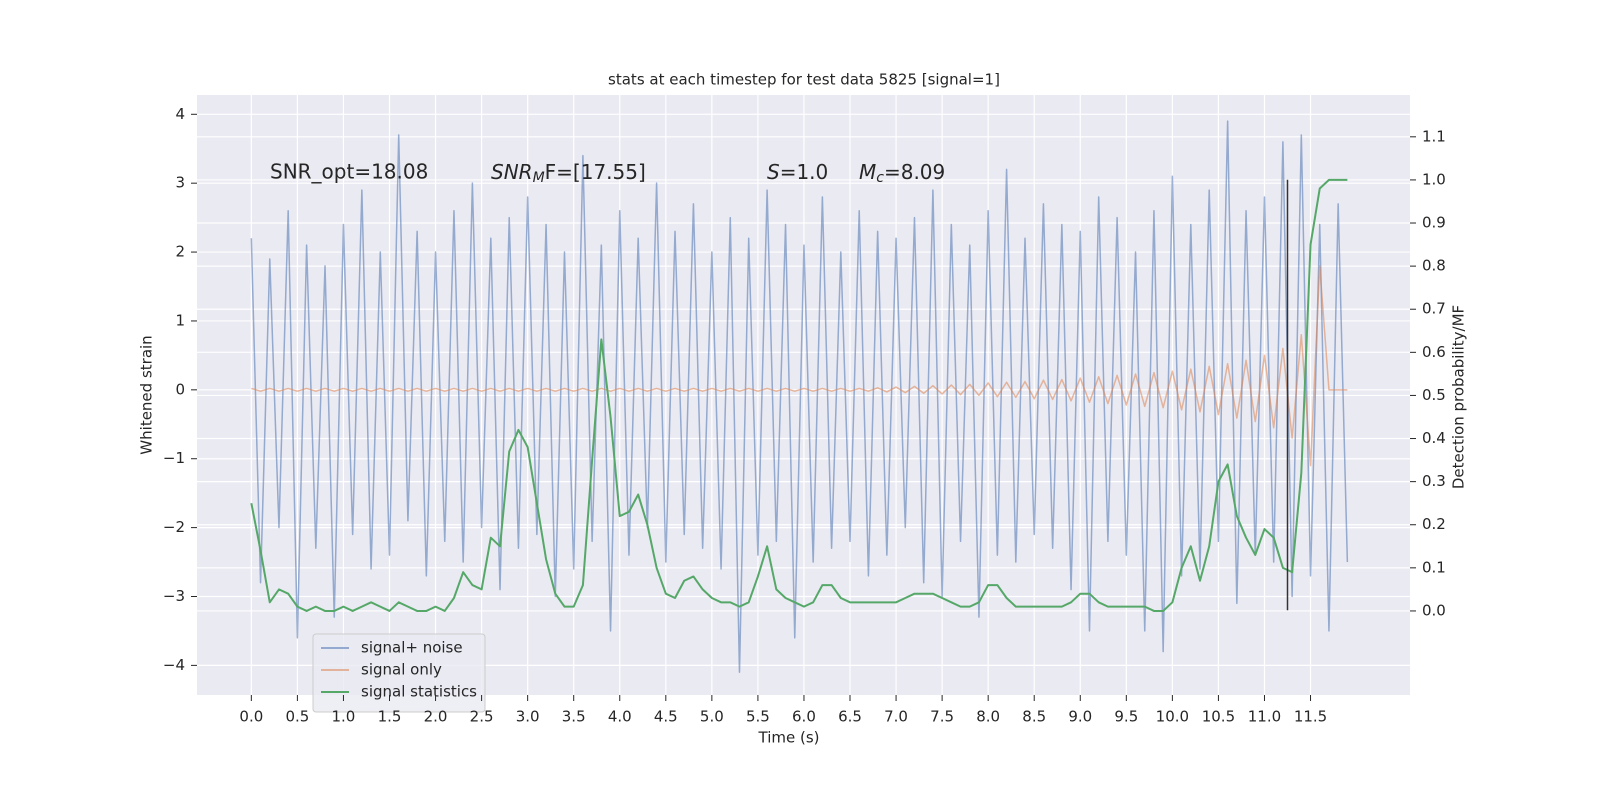 This screenshot has width=1600, height=804. I want to click on x-tick-label: 2.5, so click(482, 717).